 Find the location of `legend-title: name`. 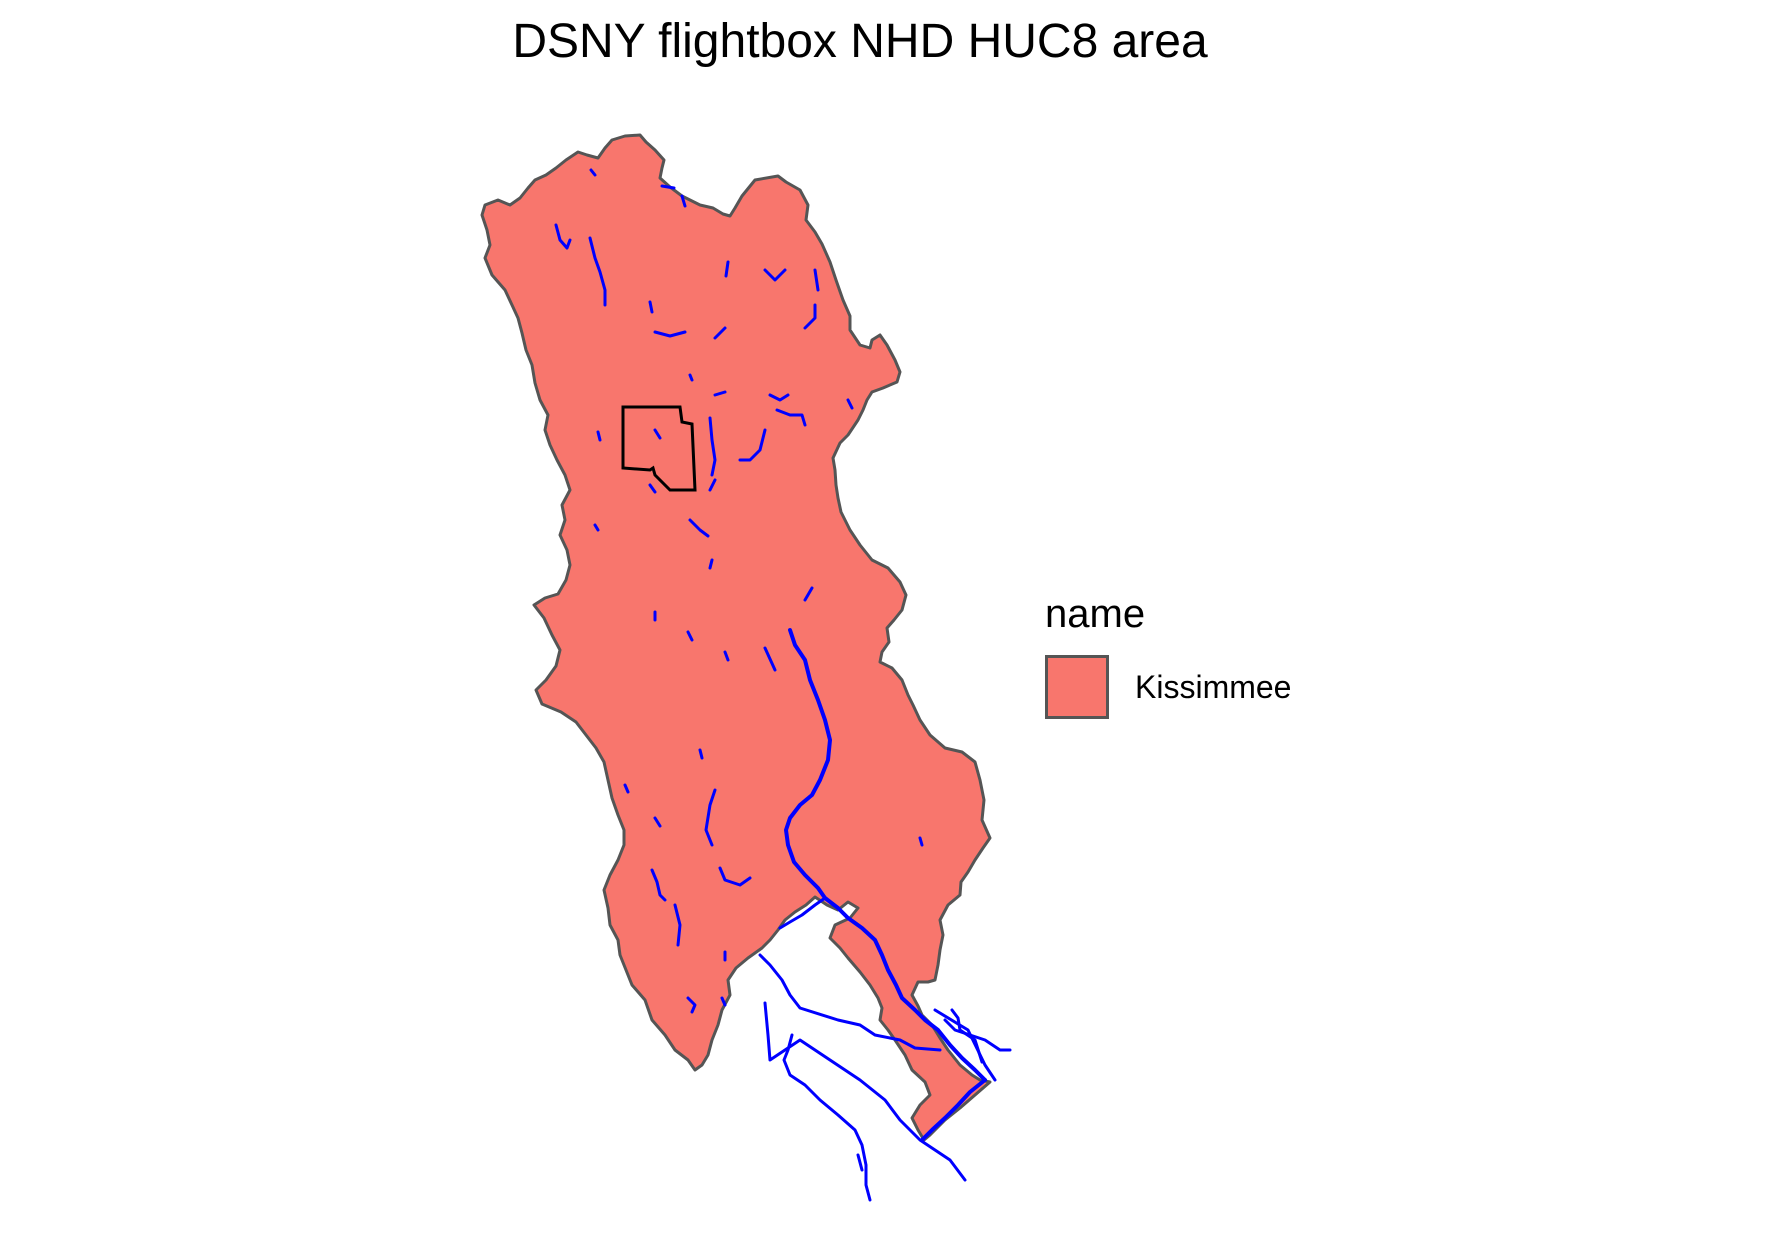

legend-title: name is located at coordinates (1095, 614).